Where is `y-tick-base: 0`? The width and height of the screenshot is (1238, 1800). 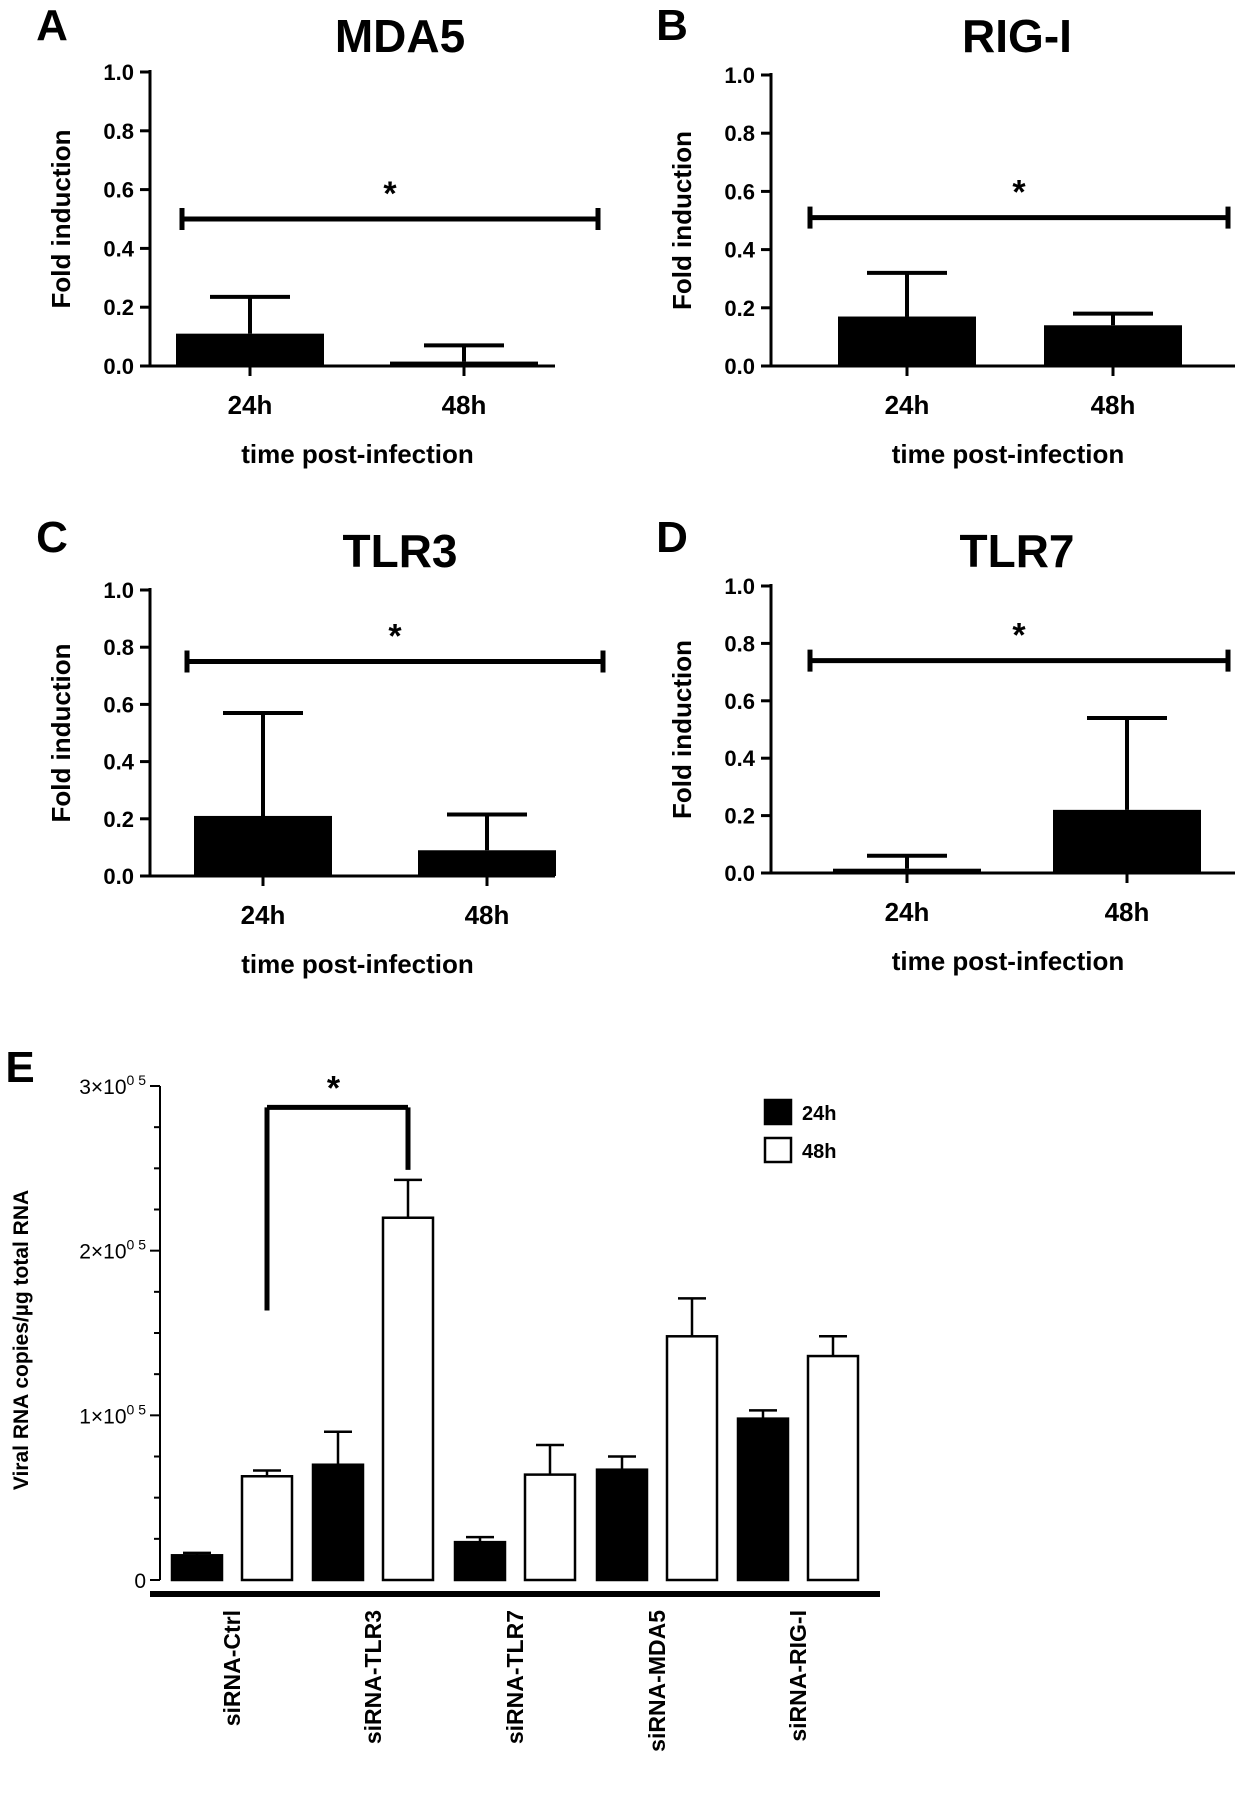 y-tick-base: 0 is located at coordinates (140, 1581).